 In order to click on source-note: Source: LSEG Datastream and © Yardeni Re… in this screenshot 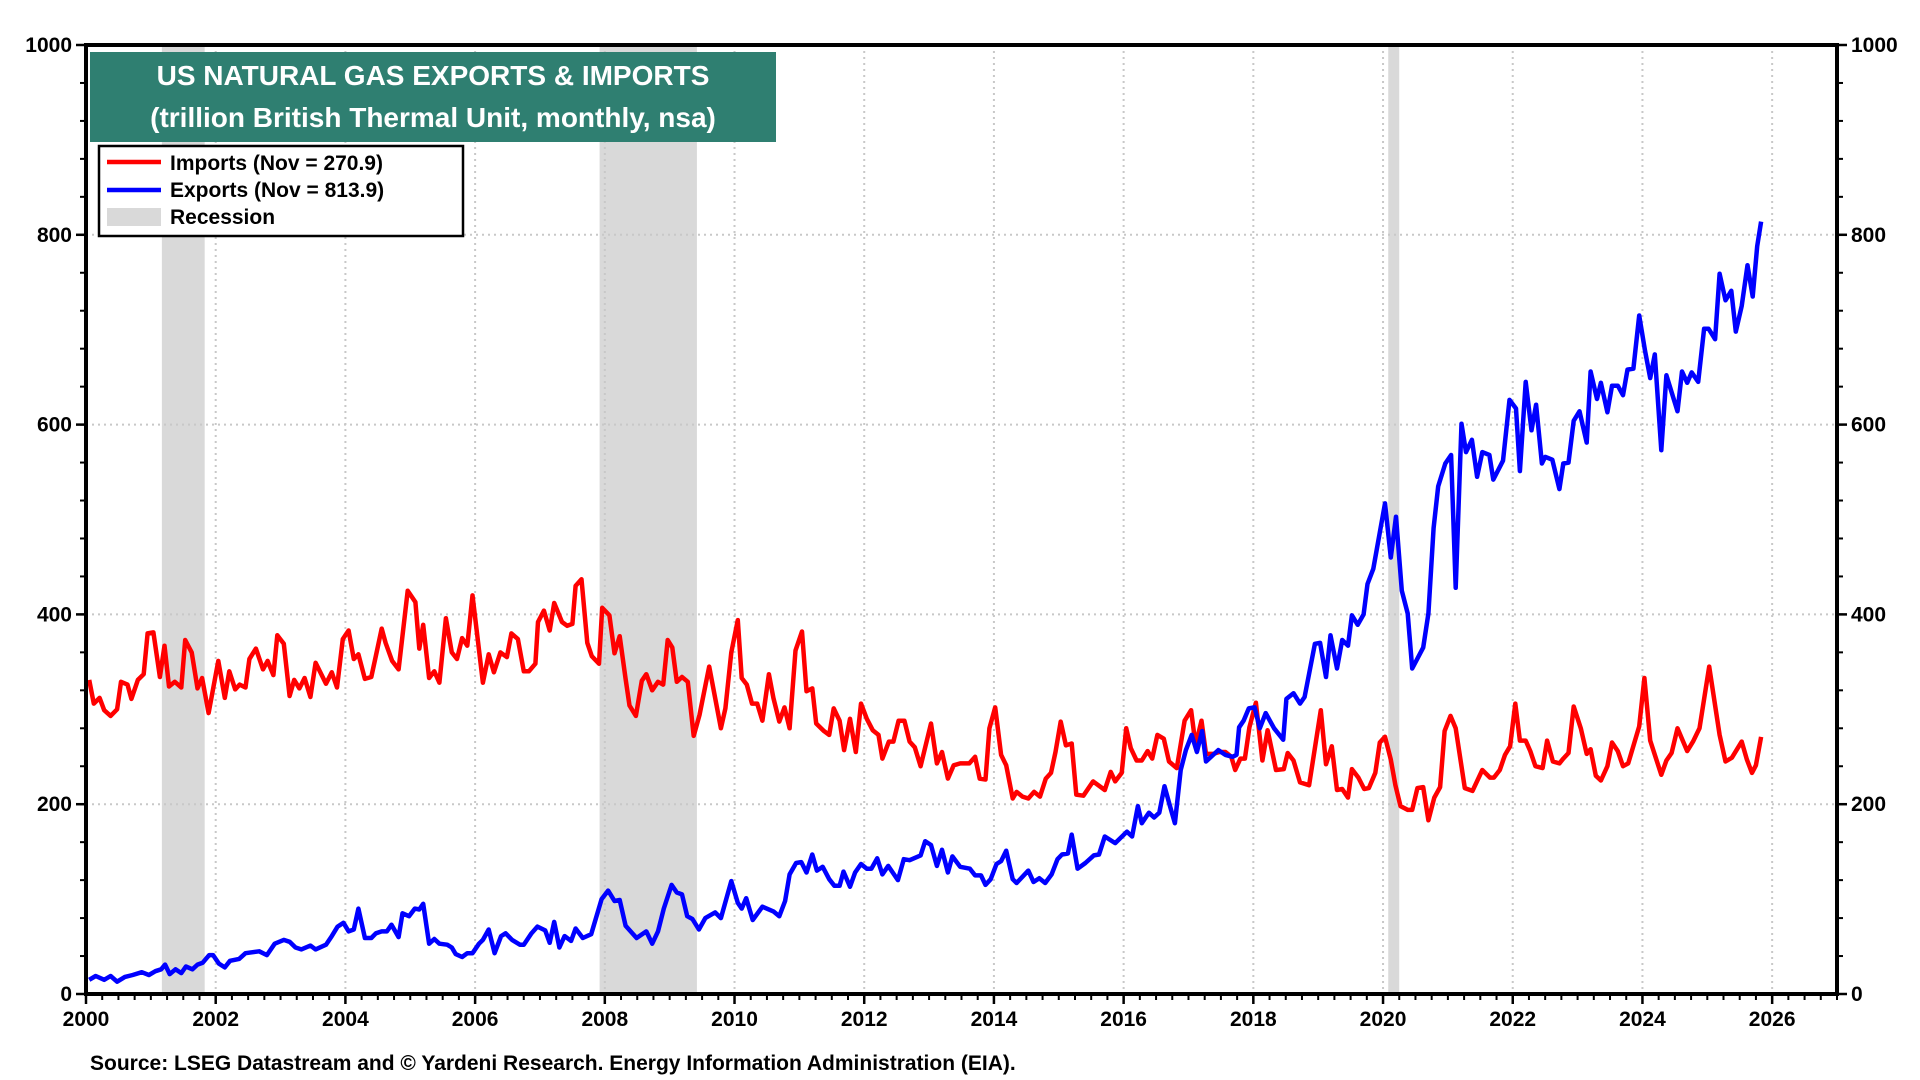, I will do `click(553, 1063)`.